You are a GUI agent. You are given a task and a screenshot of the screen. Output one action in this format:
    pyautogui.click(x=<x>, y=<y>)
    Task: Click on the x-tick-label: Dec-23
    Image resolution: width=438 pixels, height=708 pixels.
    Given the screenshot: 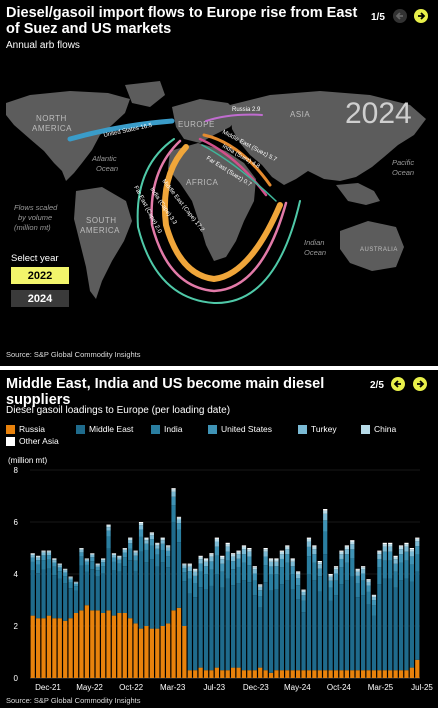 What is the action you would take?
    pyautogui.click(x=256, y=687)
    